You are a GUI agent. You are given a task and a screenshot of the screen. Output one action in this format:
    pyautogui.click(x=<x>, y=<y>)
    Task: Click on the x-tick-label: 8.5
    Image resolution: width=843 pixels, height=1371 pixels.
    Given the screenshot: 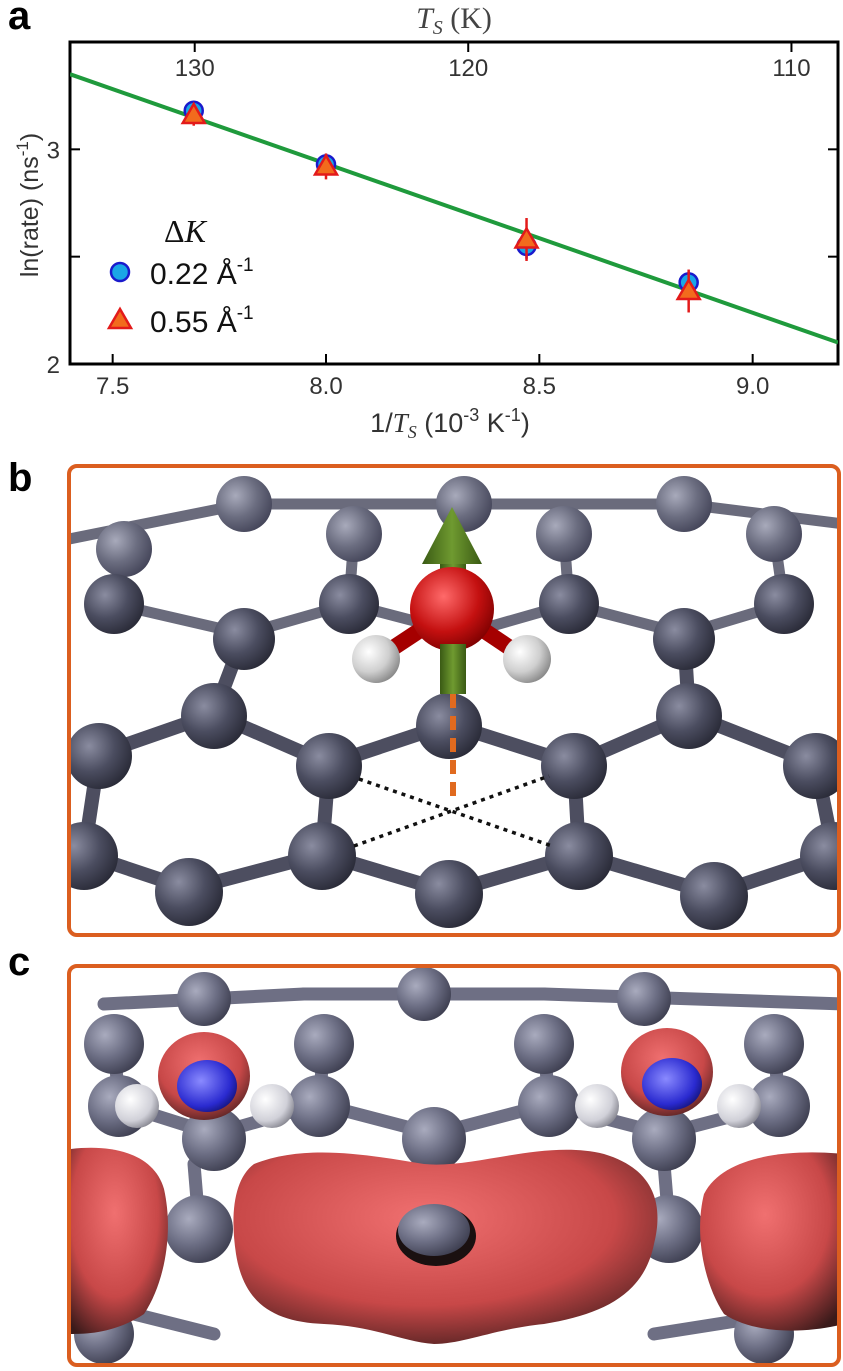 What is the action you would take?
    pyautogui.click(x=539, y=386)
    